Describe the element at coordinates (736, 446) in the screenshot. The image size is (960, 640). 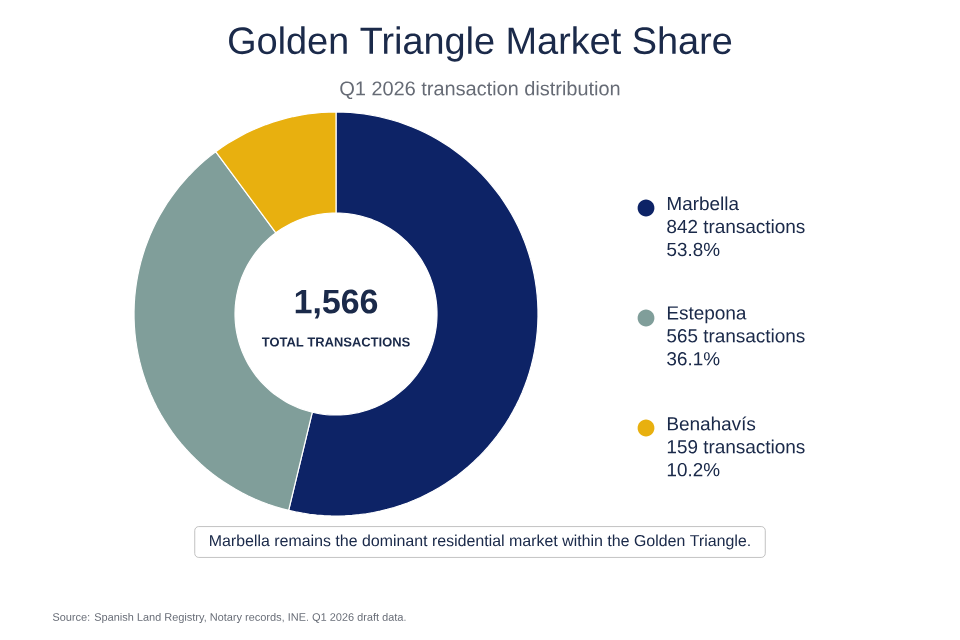
I see `data-label: 159 transactions` at that location.